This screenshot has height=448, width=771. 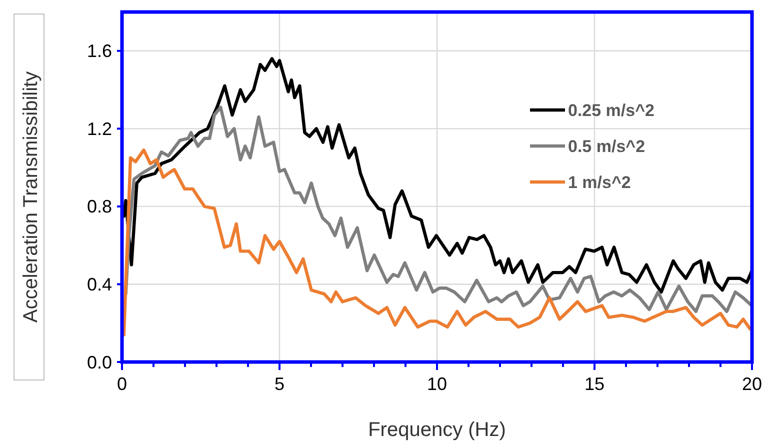 I want to click on x-axis-title: Frequency (Hz), so click(x=437, y=430).